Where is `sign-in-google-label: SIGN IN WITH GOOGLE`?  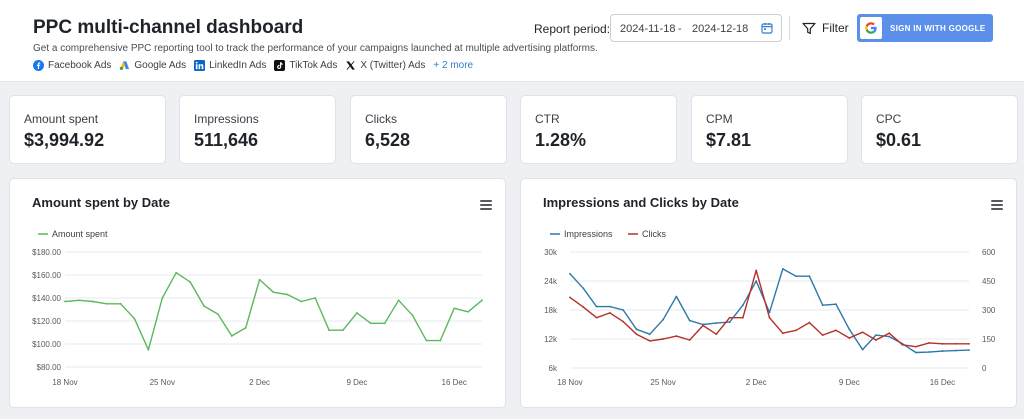 sign-in-google-label: SIGN IN WITH GOOGLE is located at coordinates (938, 28).